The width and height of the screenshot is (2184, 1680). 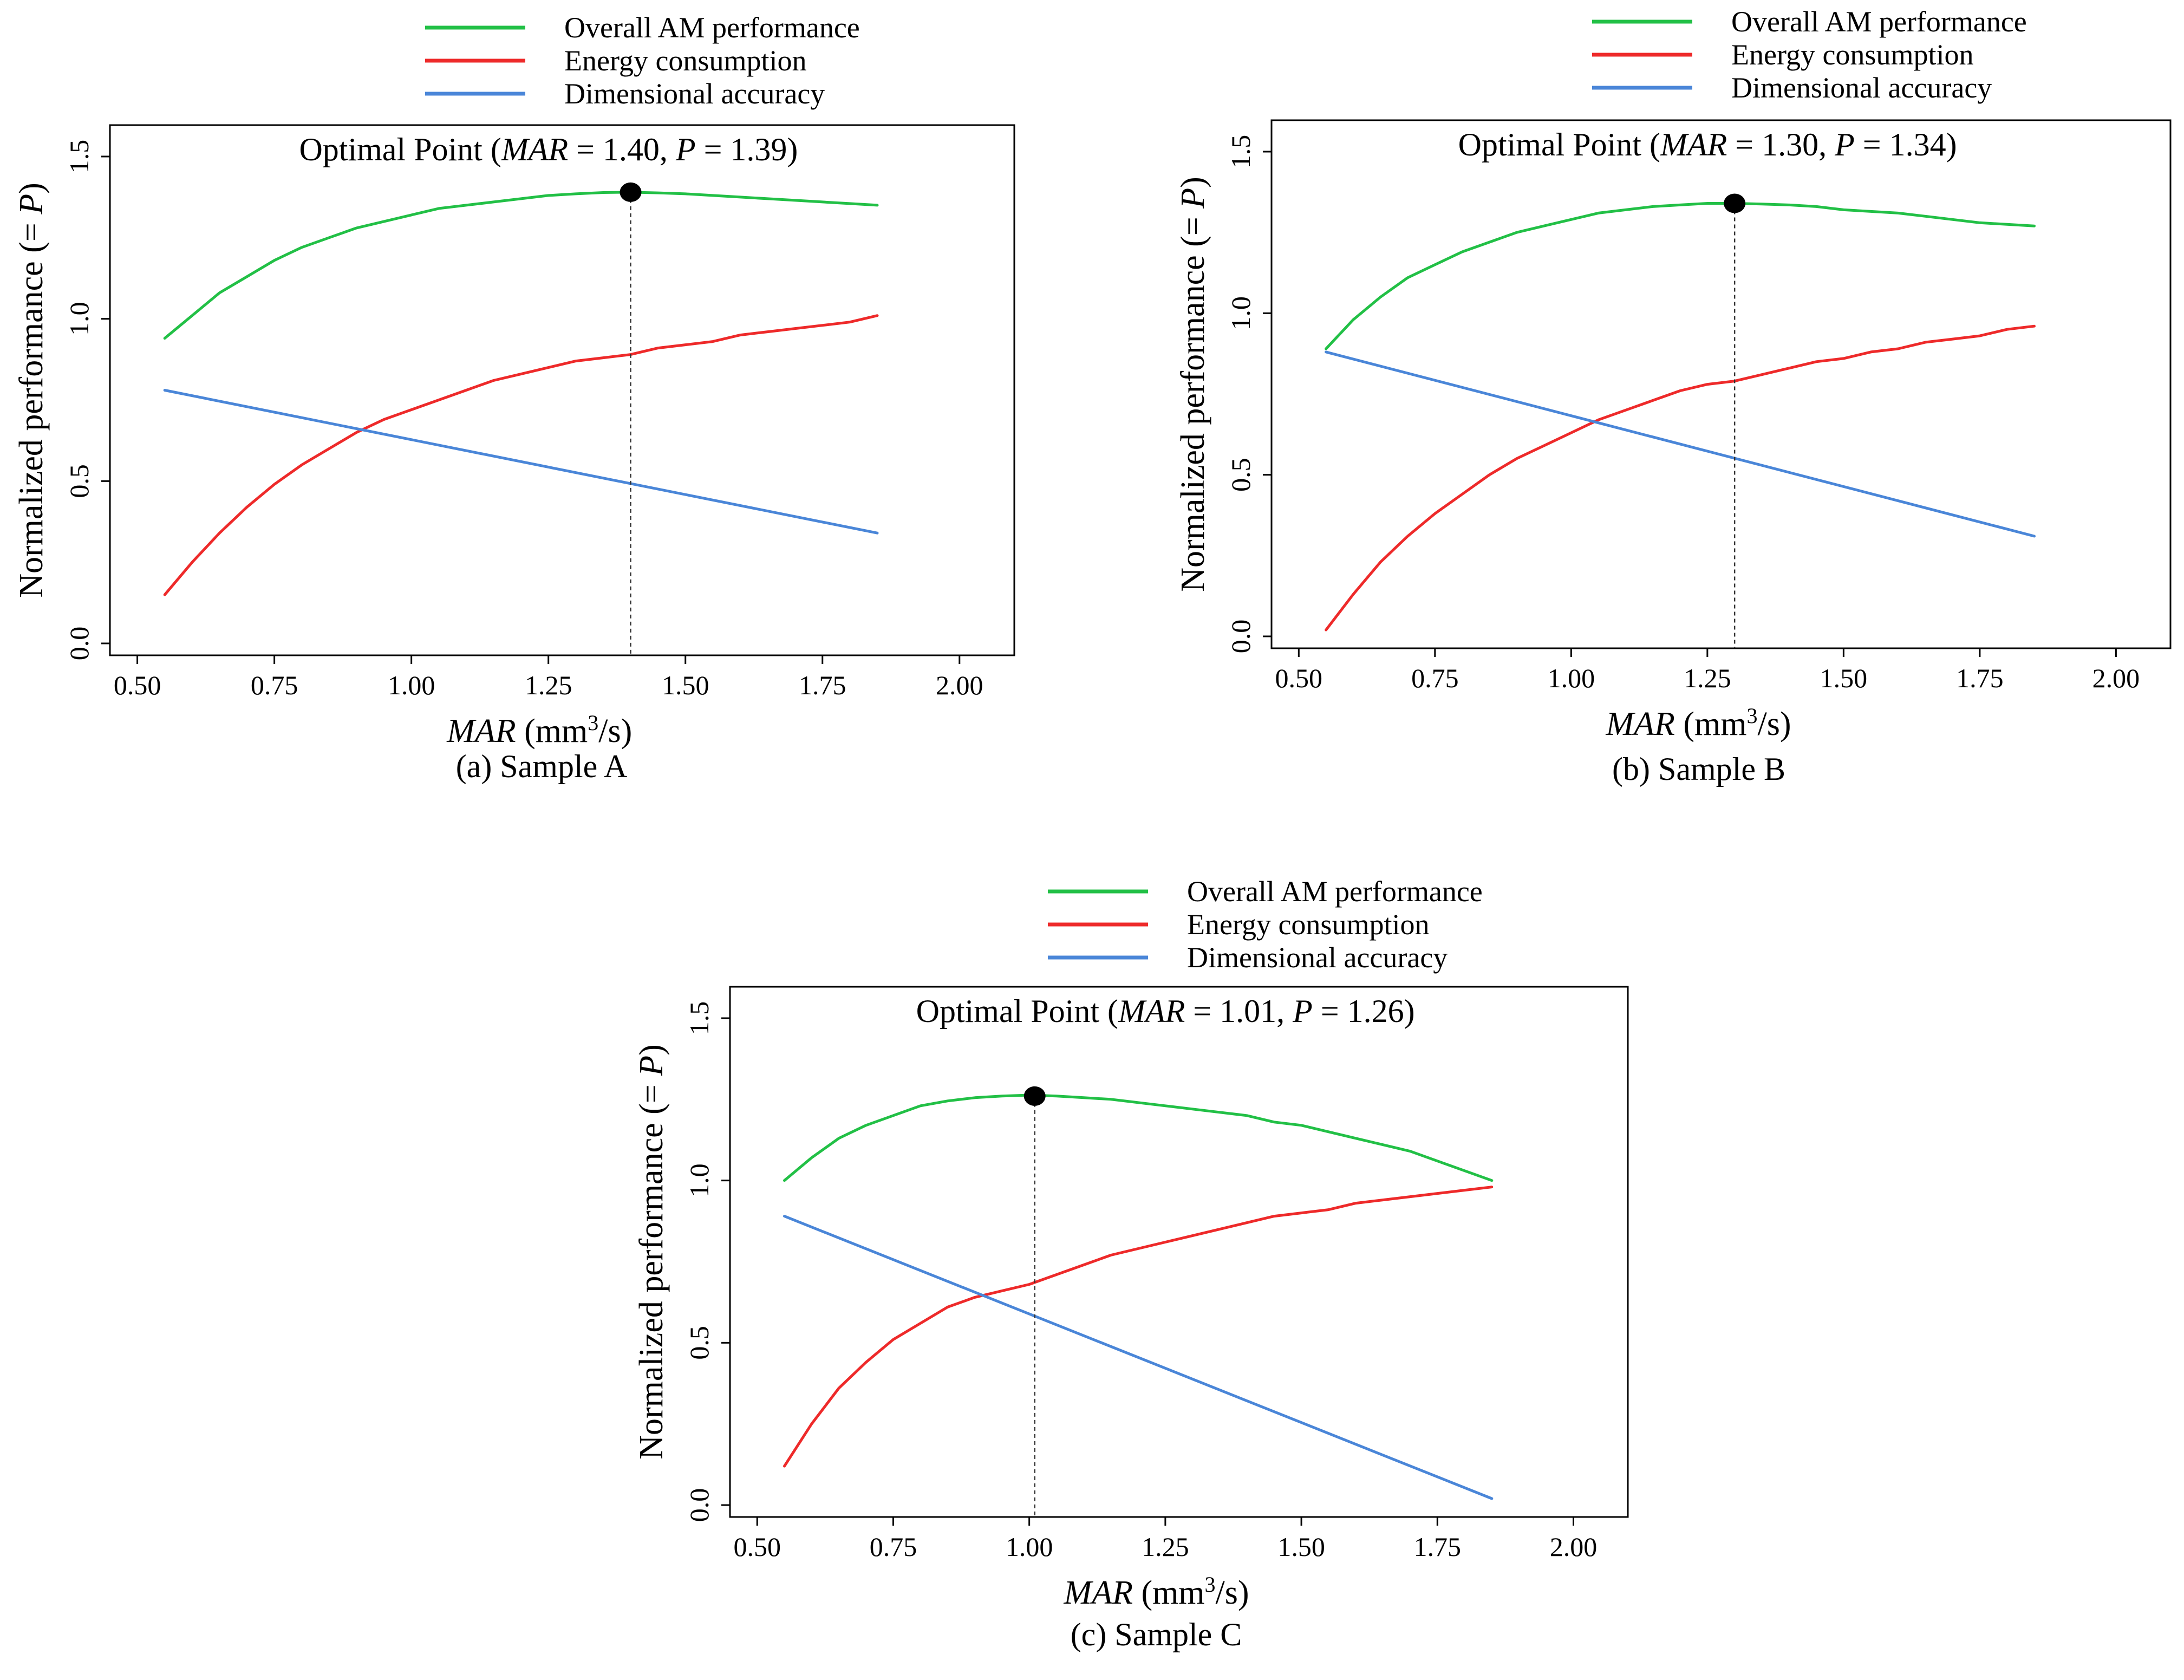 I want to click on panel-caption: (b) Sample B, so click(x=1698, y=769).